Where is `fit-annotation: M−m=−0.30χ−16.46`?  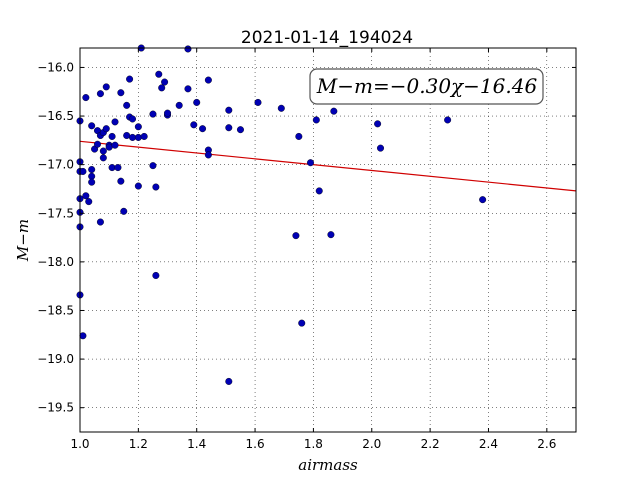 fit-annotation: M−m=−0.30χ−16.46 is located at coordinates (427, 86).